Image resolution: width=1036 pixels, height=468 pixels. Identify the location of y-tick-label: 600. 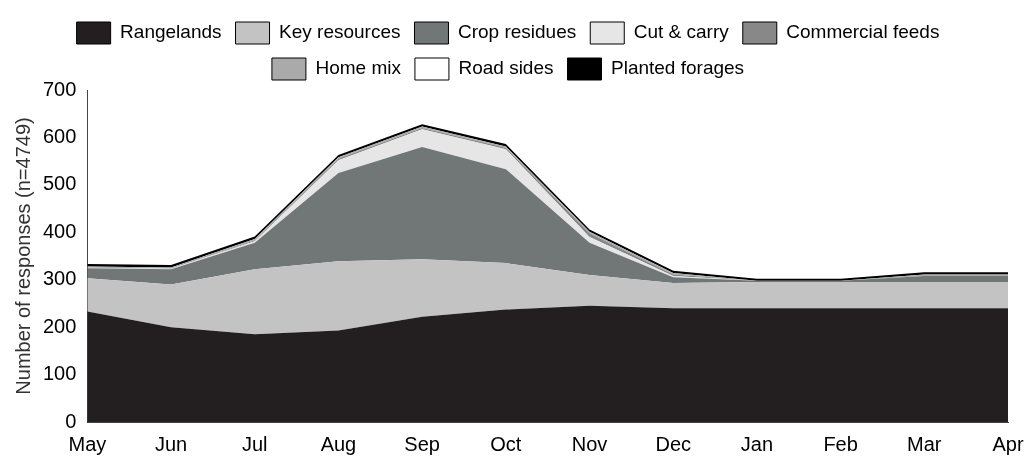
(59, 135).